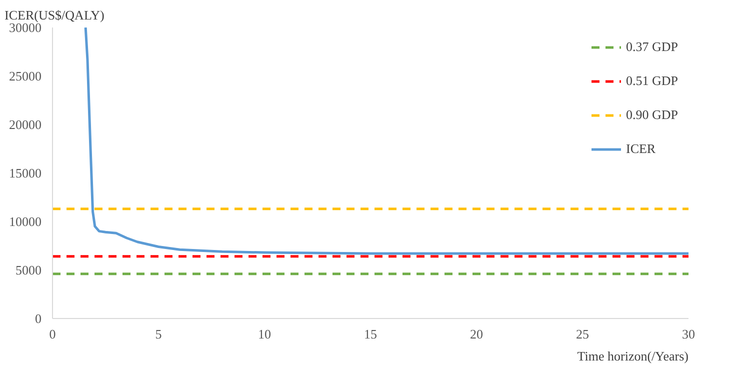  What do you see at coordinates (54, 15) in the screenshot?
I see `y-axis-title: ICER(US$/QALY)` at bounding box center [54, 15].